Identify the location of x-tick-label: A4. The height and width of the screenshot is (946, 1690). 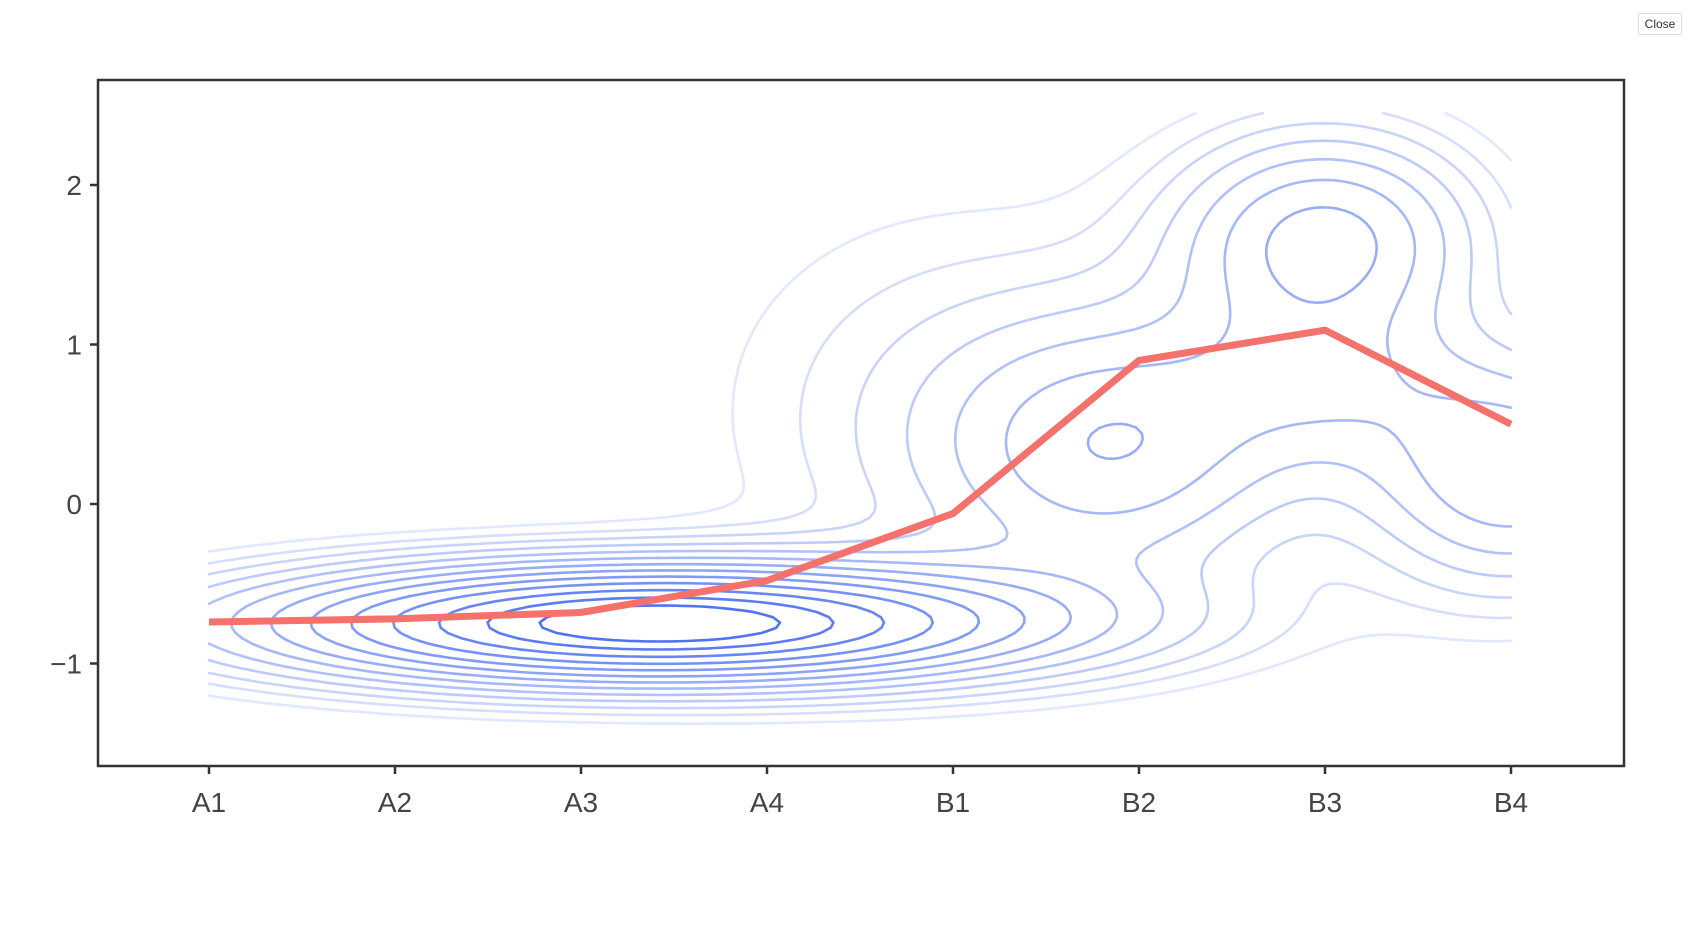
(767, 802).